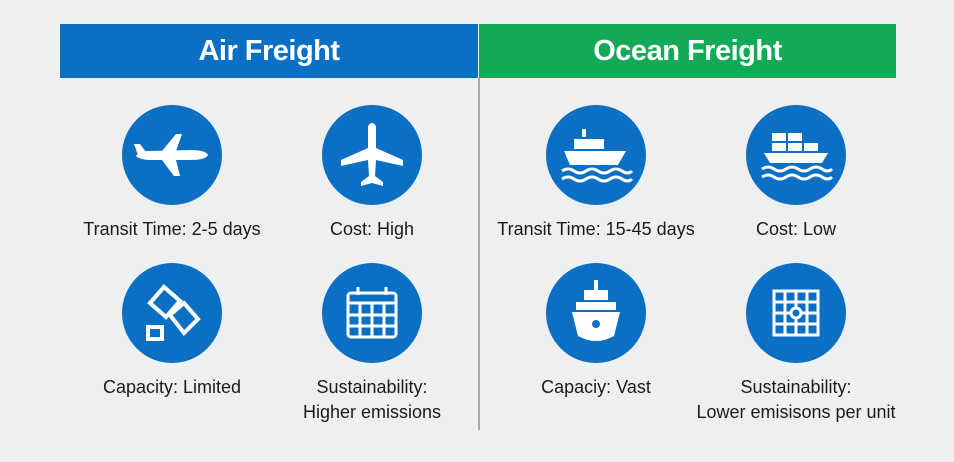 The image size is (954, 462). Describe the element at coordinates (372, 412) in the screenshot. I see `label-line: Higher emissions` at that location.